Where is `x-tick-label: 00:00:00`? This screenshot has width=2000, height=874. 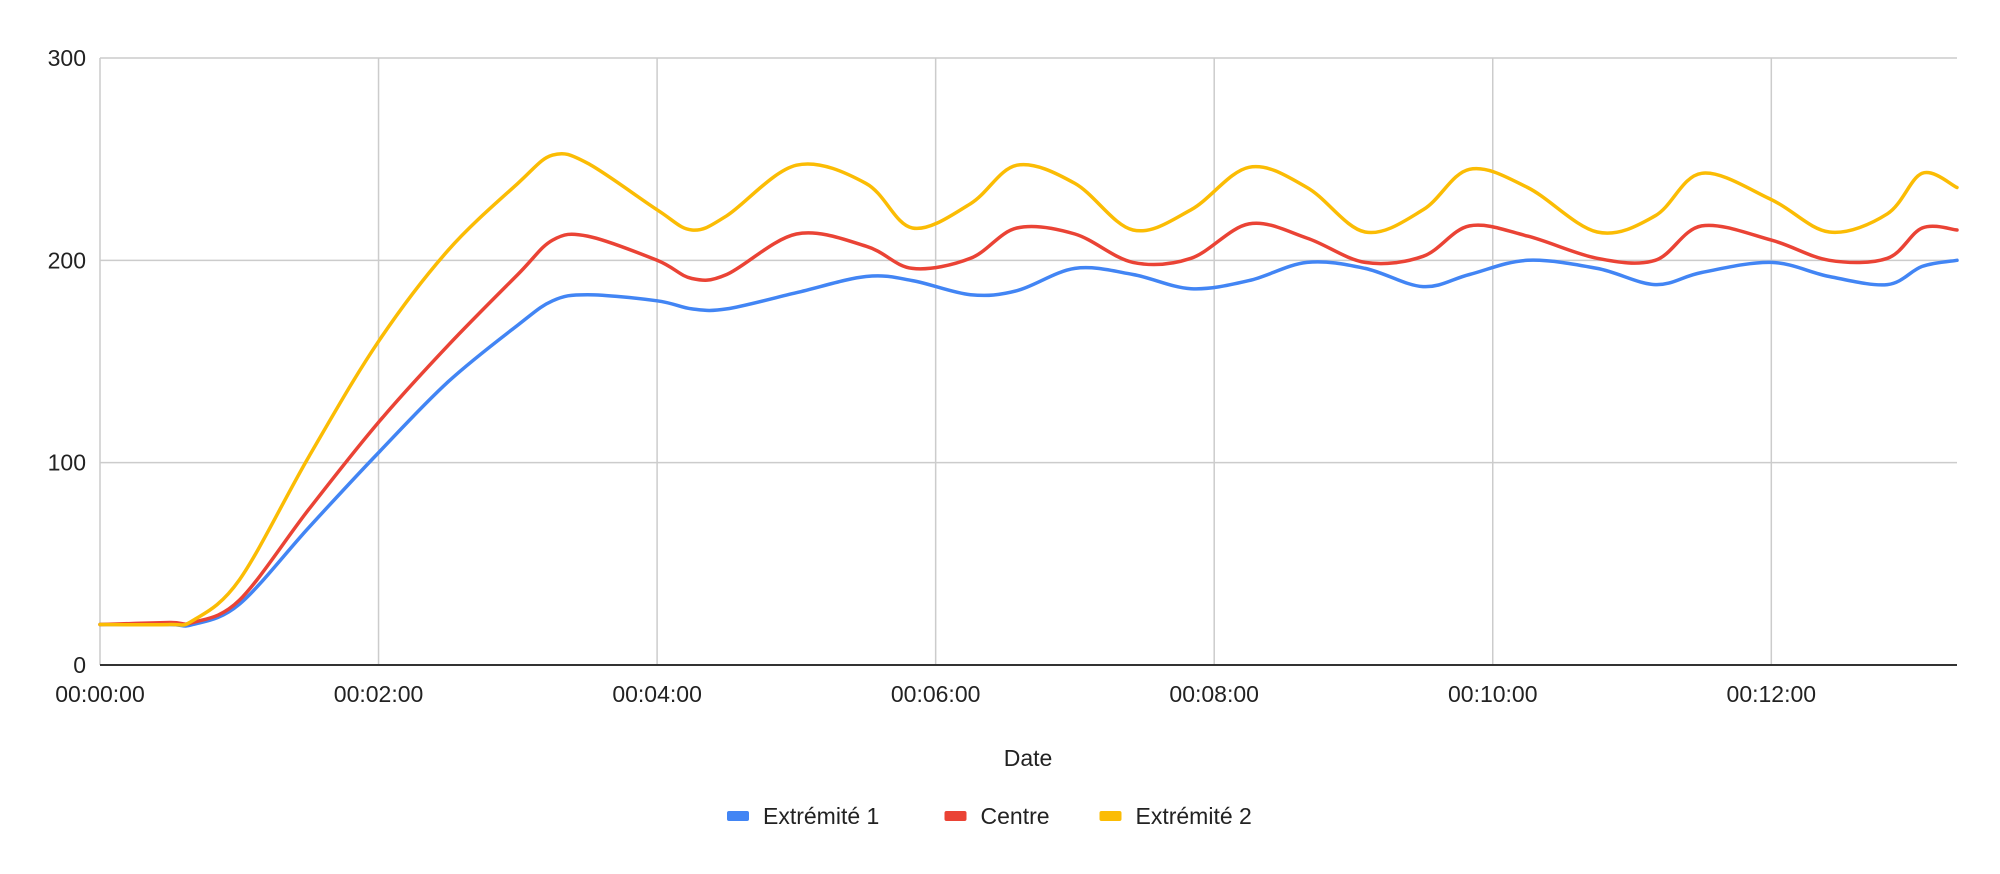
x-tick-label: 00:00:00 is located at coordinates (100, 694).